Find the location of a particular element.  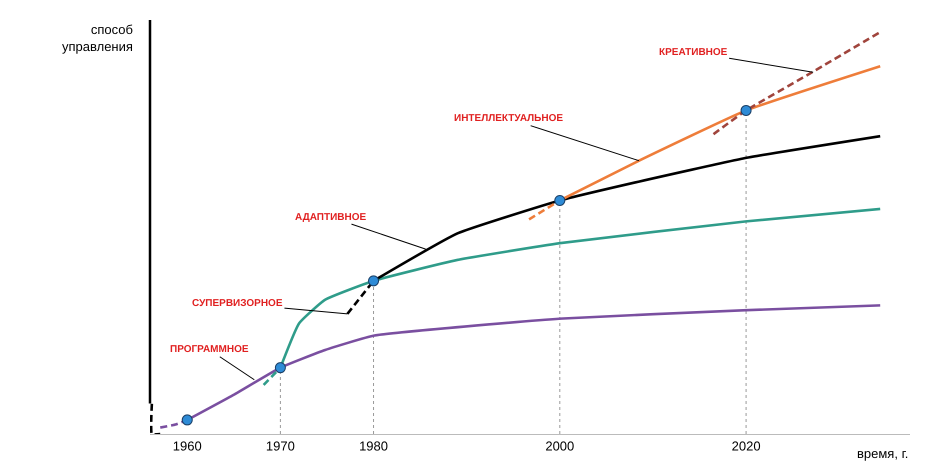

annotation: КРЕАТИВНОЕ is located at coordinates (693, 52).